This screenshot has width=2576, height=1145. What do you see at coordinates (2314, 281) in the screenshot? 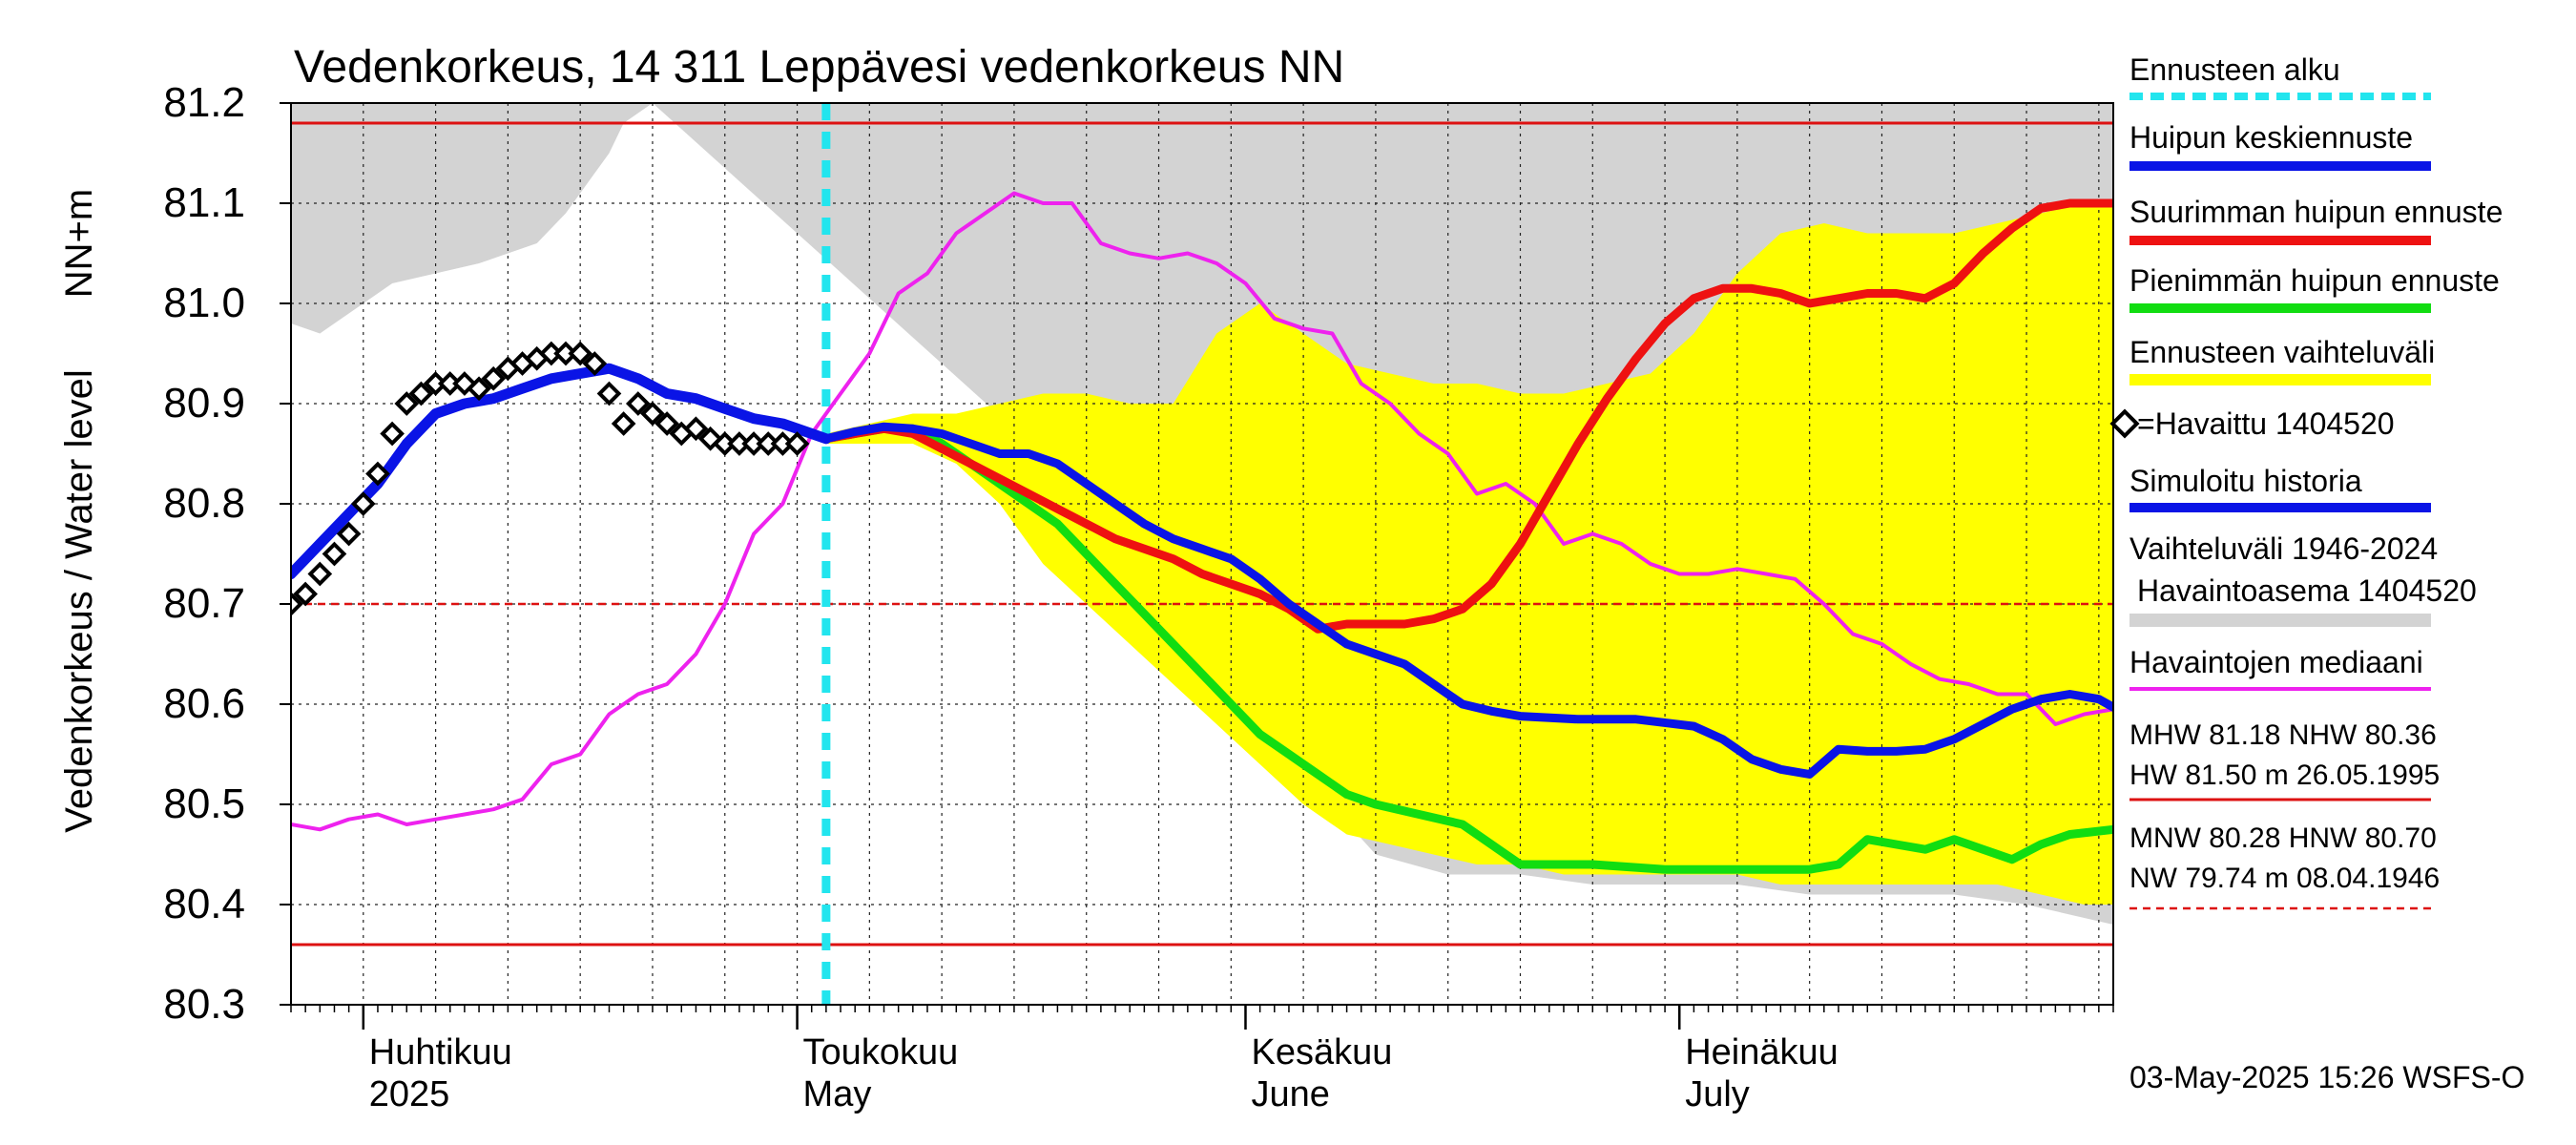
I see `legend-label-min-peak: Pienimmän huipun ennuste` at bounding box center [2314, 281].